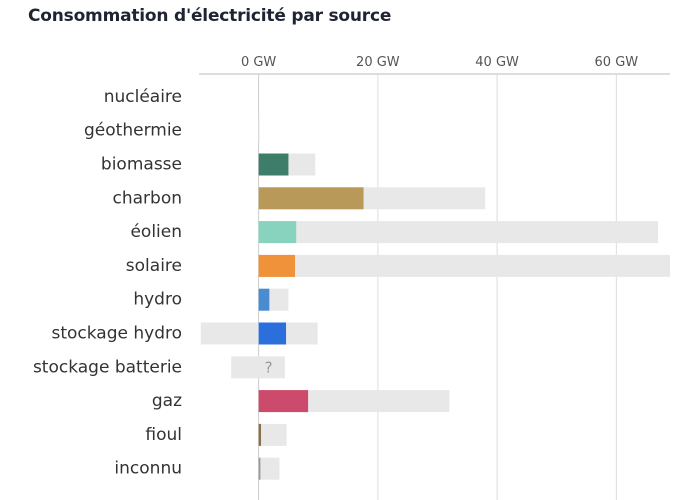 This screenshot has width=684, height=500. Describe the element at coordinates (156, 232) in the screenshot. I see `category-label-4: éolien` at that location.